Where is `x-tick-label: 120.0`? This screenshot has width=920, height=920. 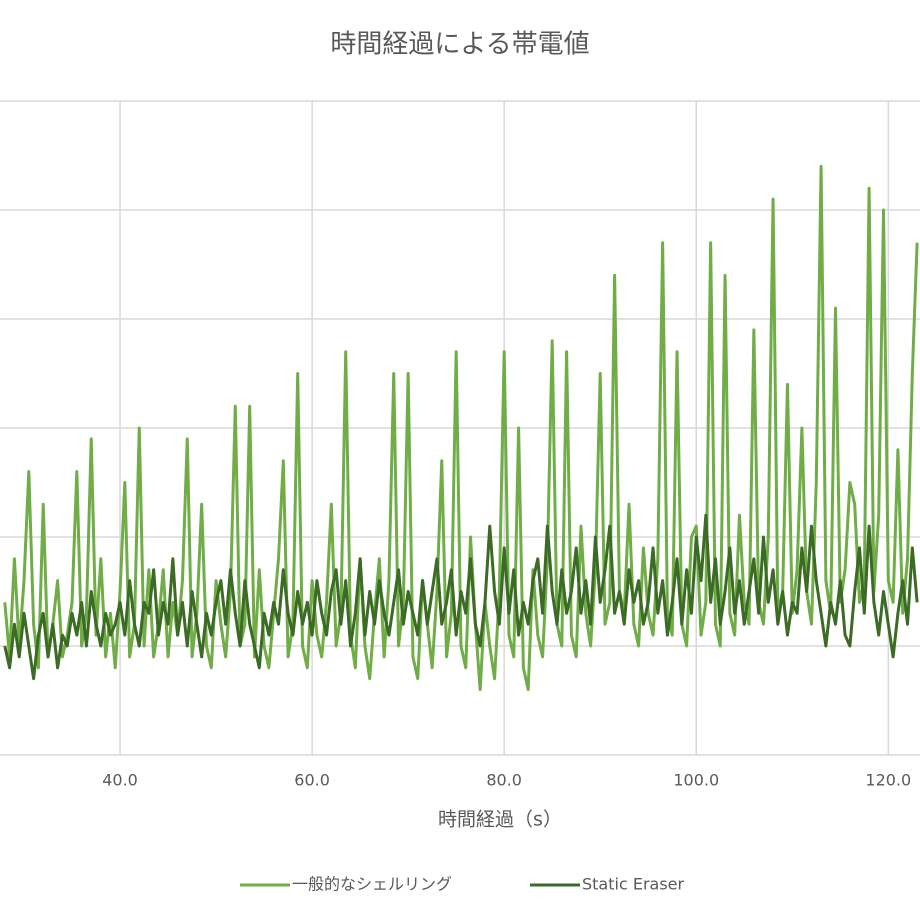 x-tick-label: 120.0 is located at coordinates (888, 780).